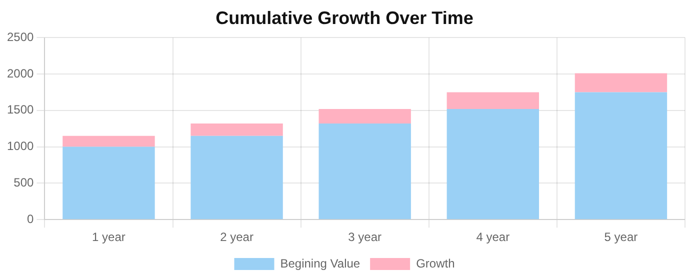 This screenshot has width=687, height=280. What do you see at coordinates (493, 237) in the screenshot?
I see `x-tick-label: 4 year` at bounding box center [493, 237].